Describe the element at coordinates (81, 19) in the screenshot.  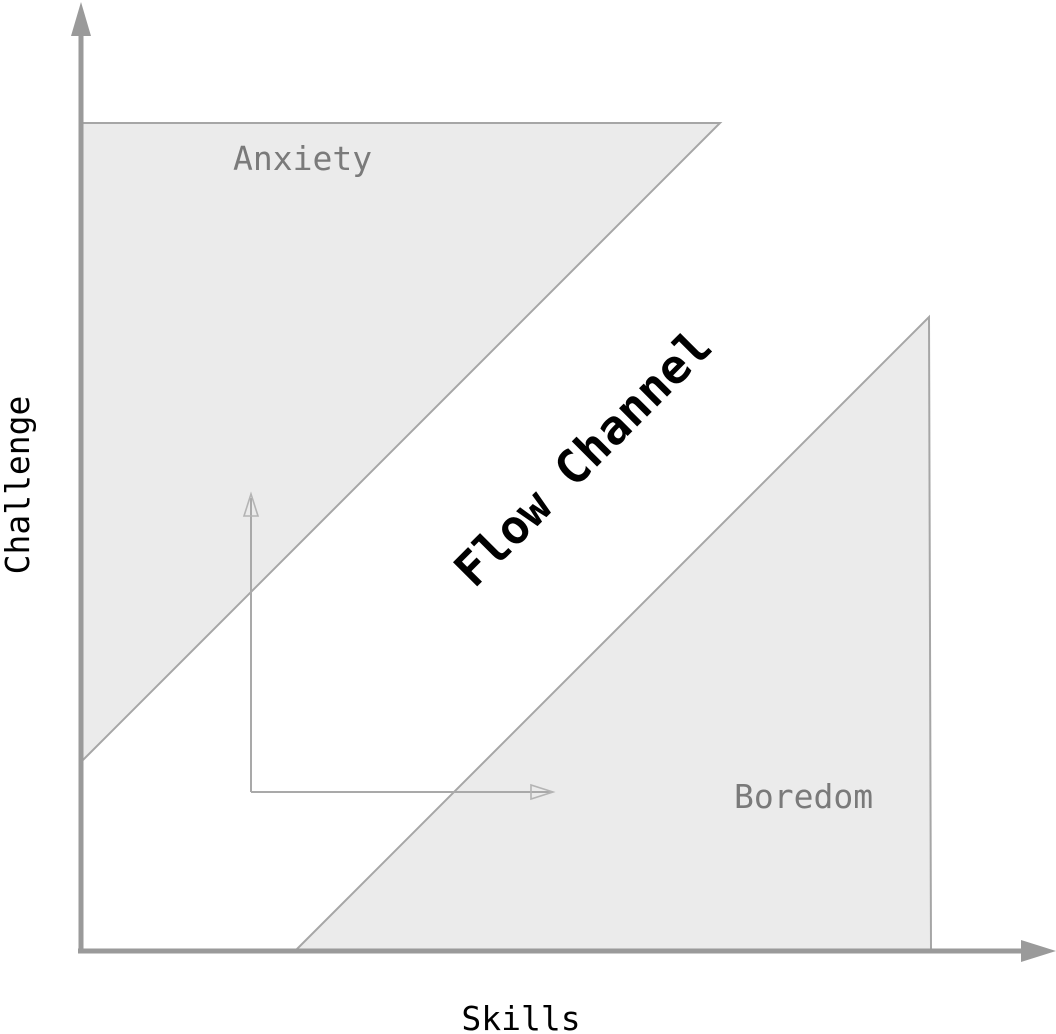
I see `y-axis-arrowhead` at that location.